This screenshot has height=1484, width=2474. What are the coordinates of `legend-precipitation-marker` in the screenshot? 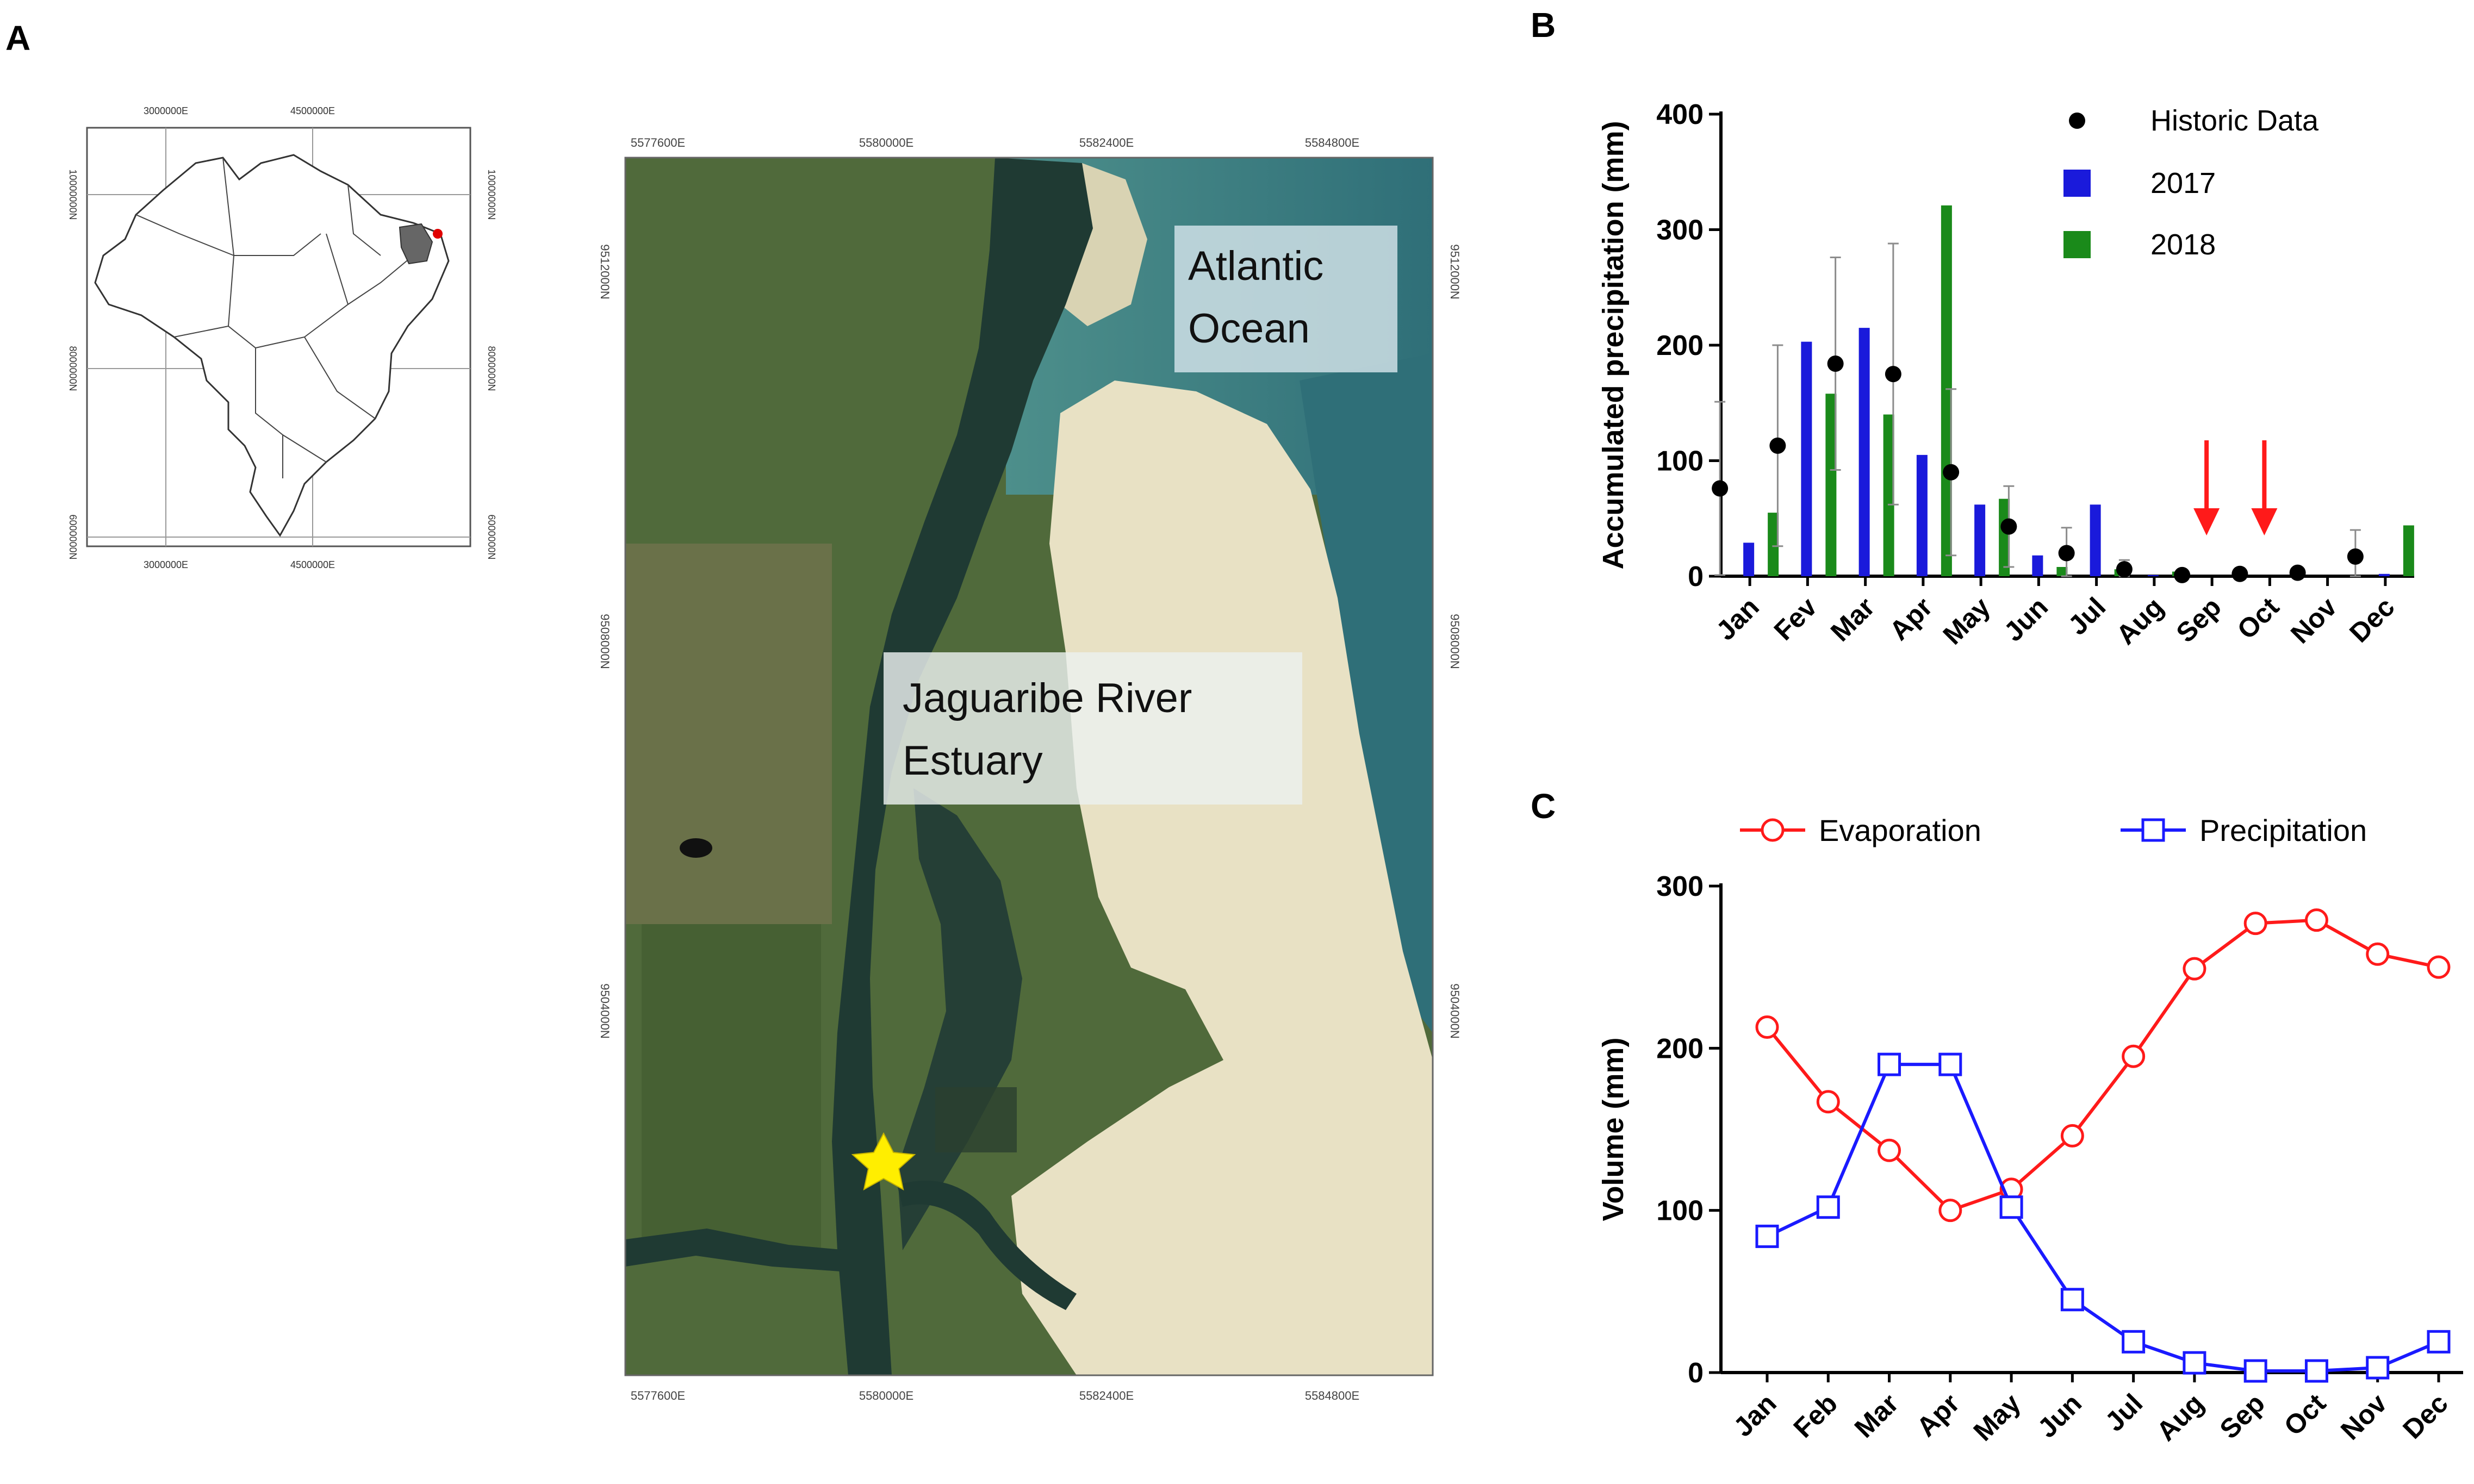 It's located at (2153, 830).